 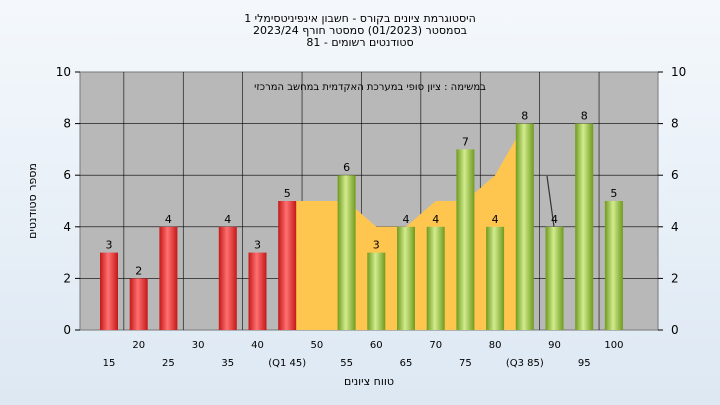 What do you see at coordinates (287, 193) in the screenshot?
I see `value-label-45: 5` at bounding box center [287, 193].